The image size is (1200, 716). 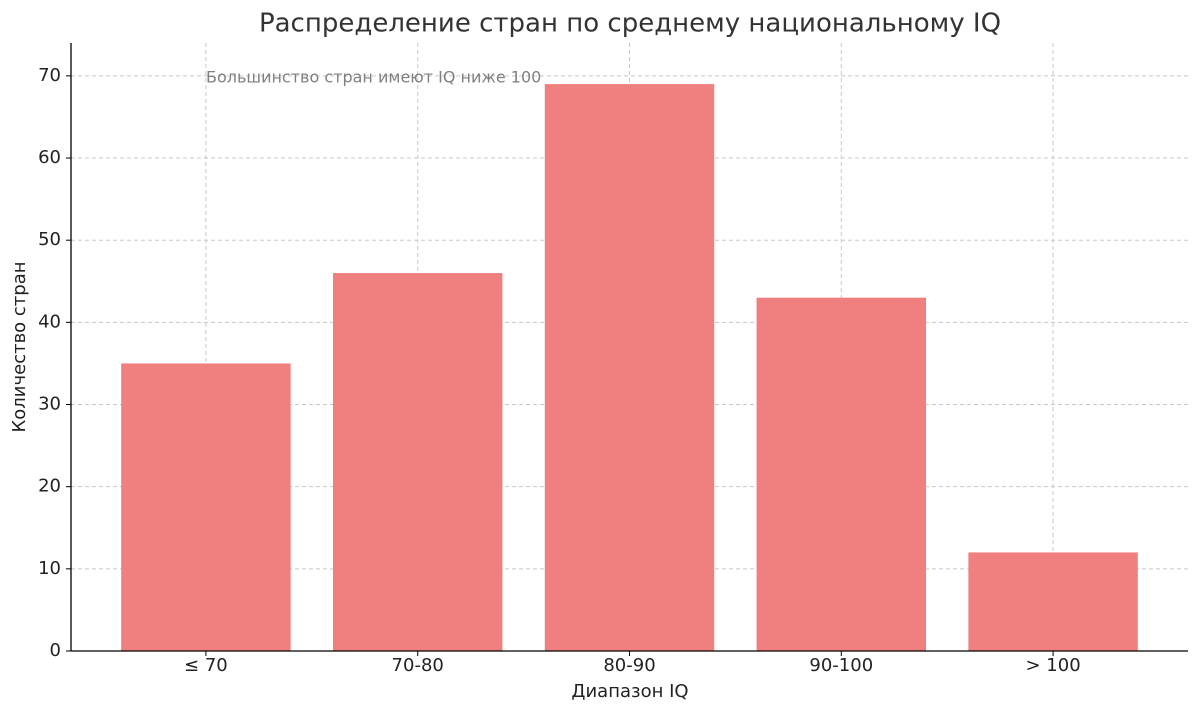 What do you see at coordinates (49, 239) in the screenshot?
I see `y-tick-label: 50` at bounding box center [49, 239].